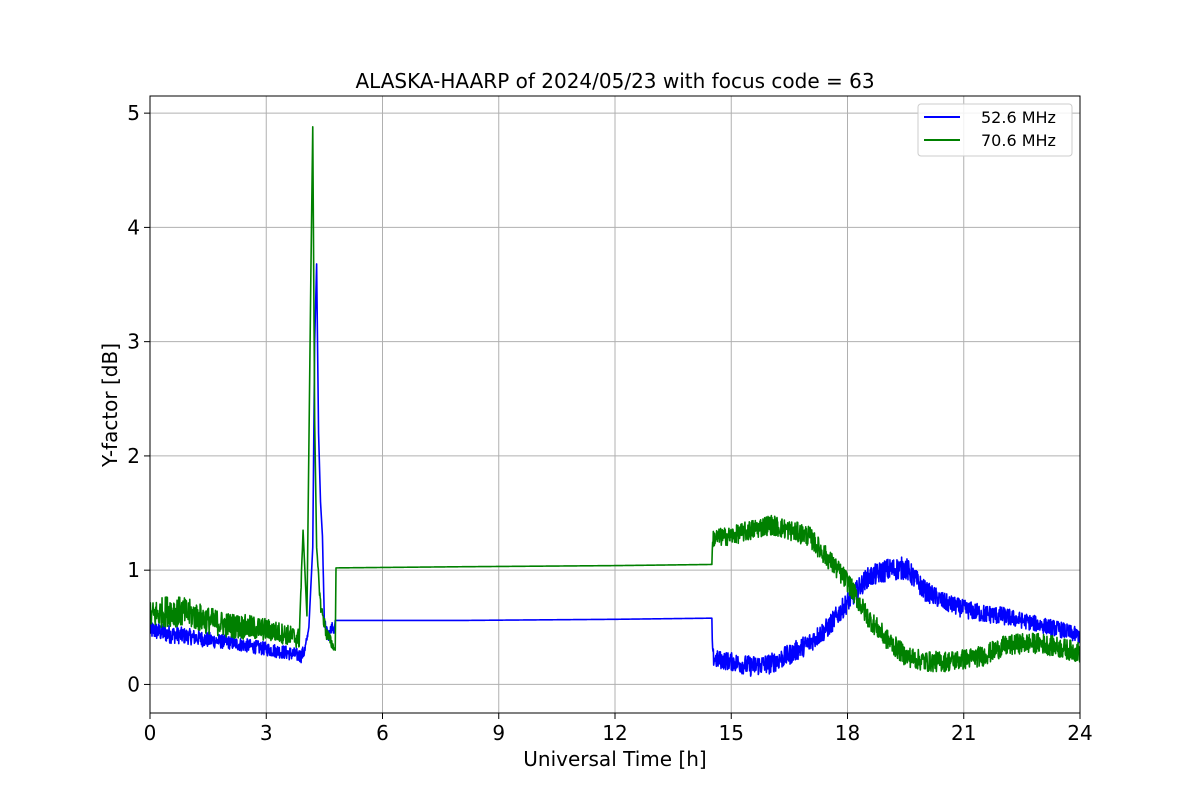 This screenshot has height=800, width=1200. I want to click on y-axis-label: Y-factor [dB], so click(110, 405).